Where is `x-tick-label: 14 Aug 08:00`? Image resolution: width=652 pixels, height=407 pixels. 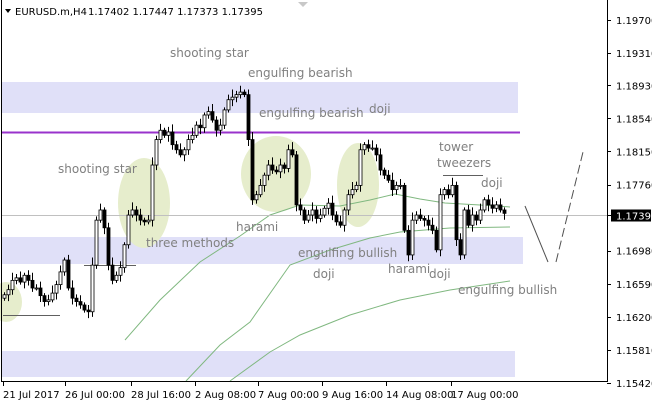
x-tick-label: 14 Aug 08:00 is located at coordinates (419, 395).